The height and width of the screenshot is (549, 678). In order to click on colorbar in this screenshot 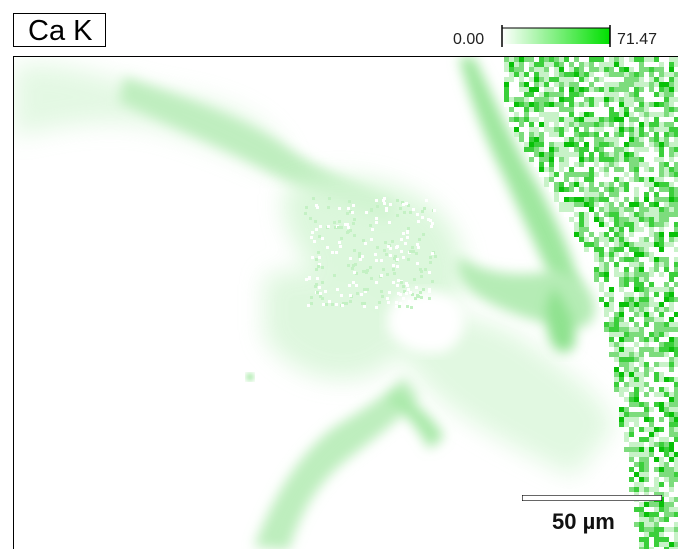, I will do `click(556, 36)`.